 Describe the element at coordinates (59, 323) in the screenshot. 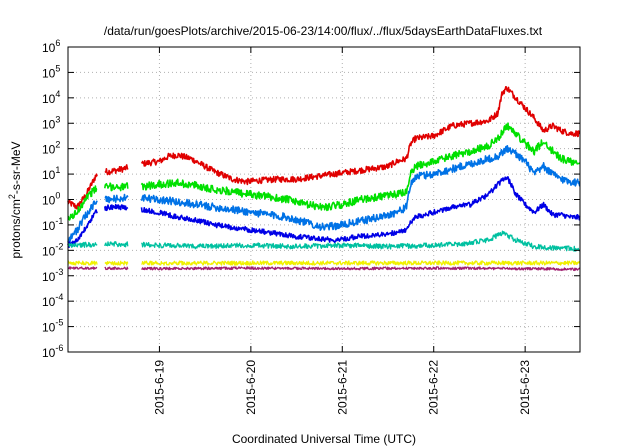

I see `y-tick-label-exp: -5` at that location.